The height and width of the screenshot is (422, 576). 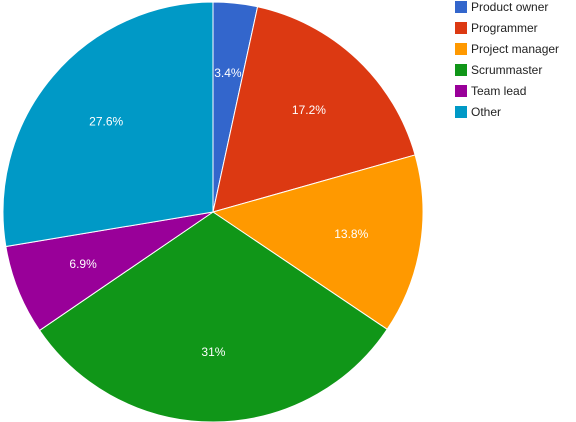 What do you see at coordinates (461, 91) in the screenshot?
I see `legend-swatch-team-lead` at bounding box center [461, 91].